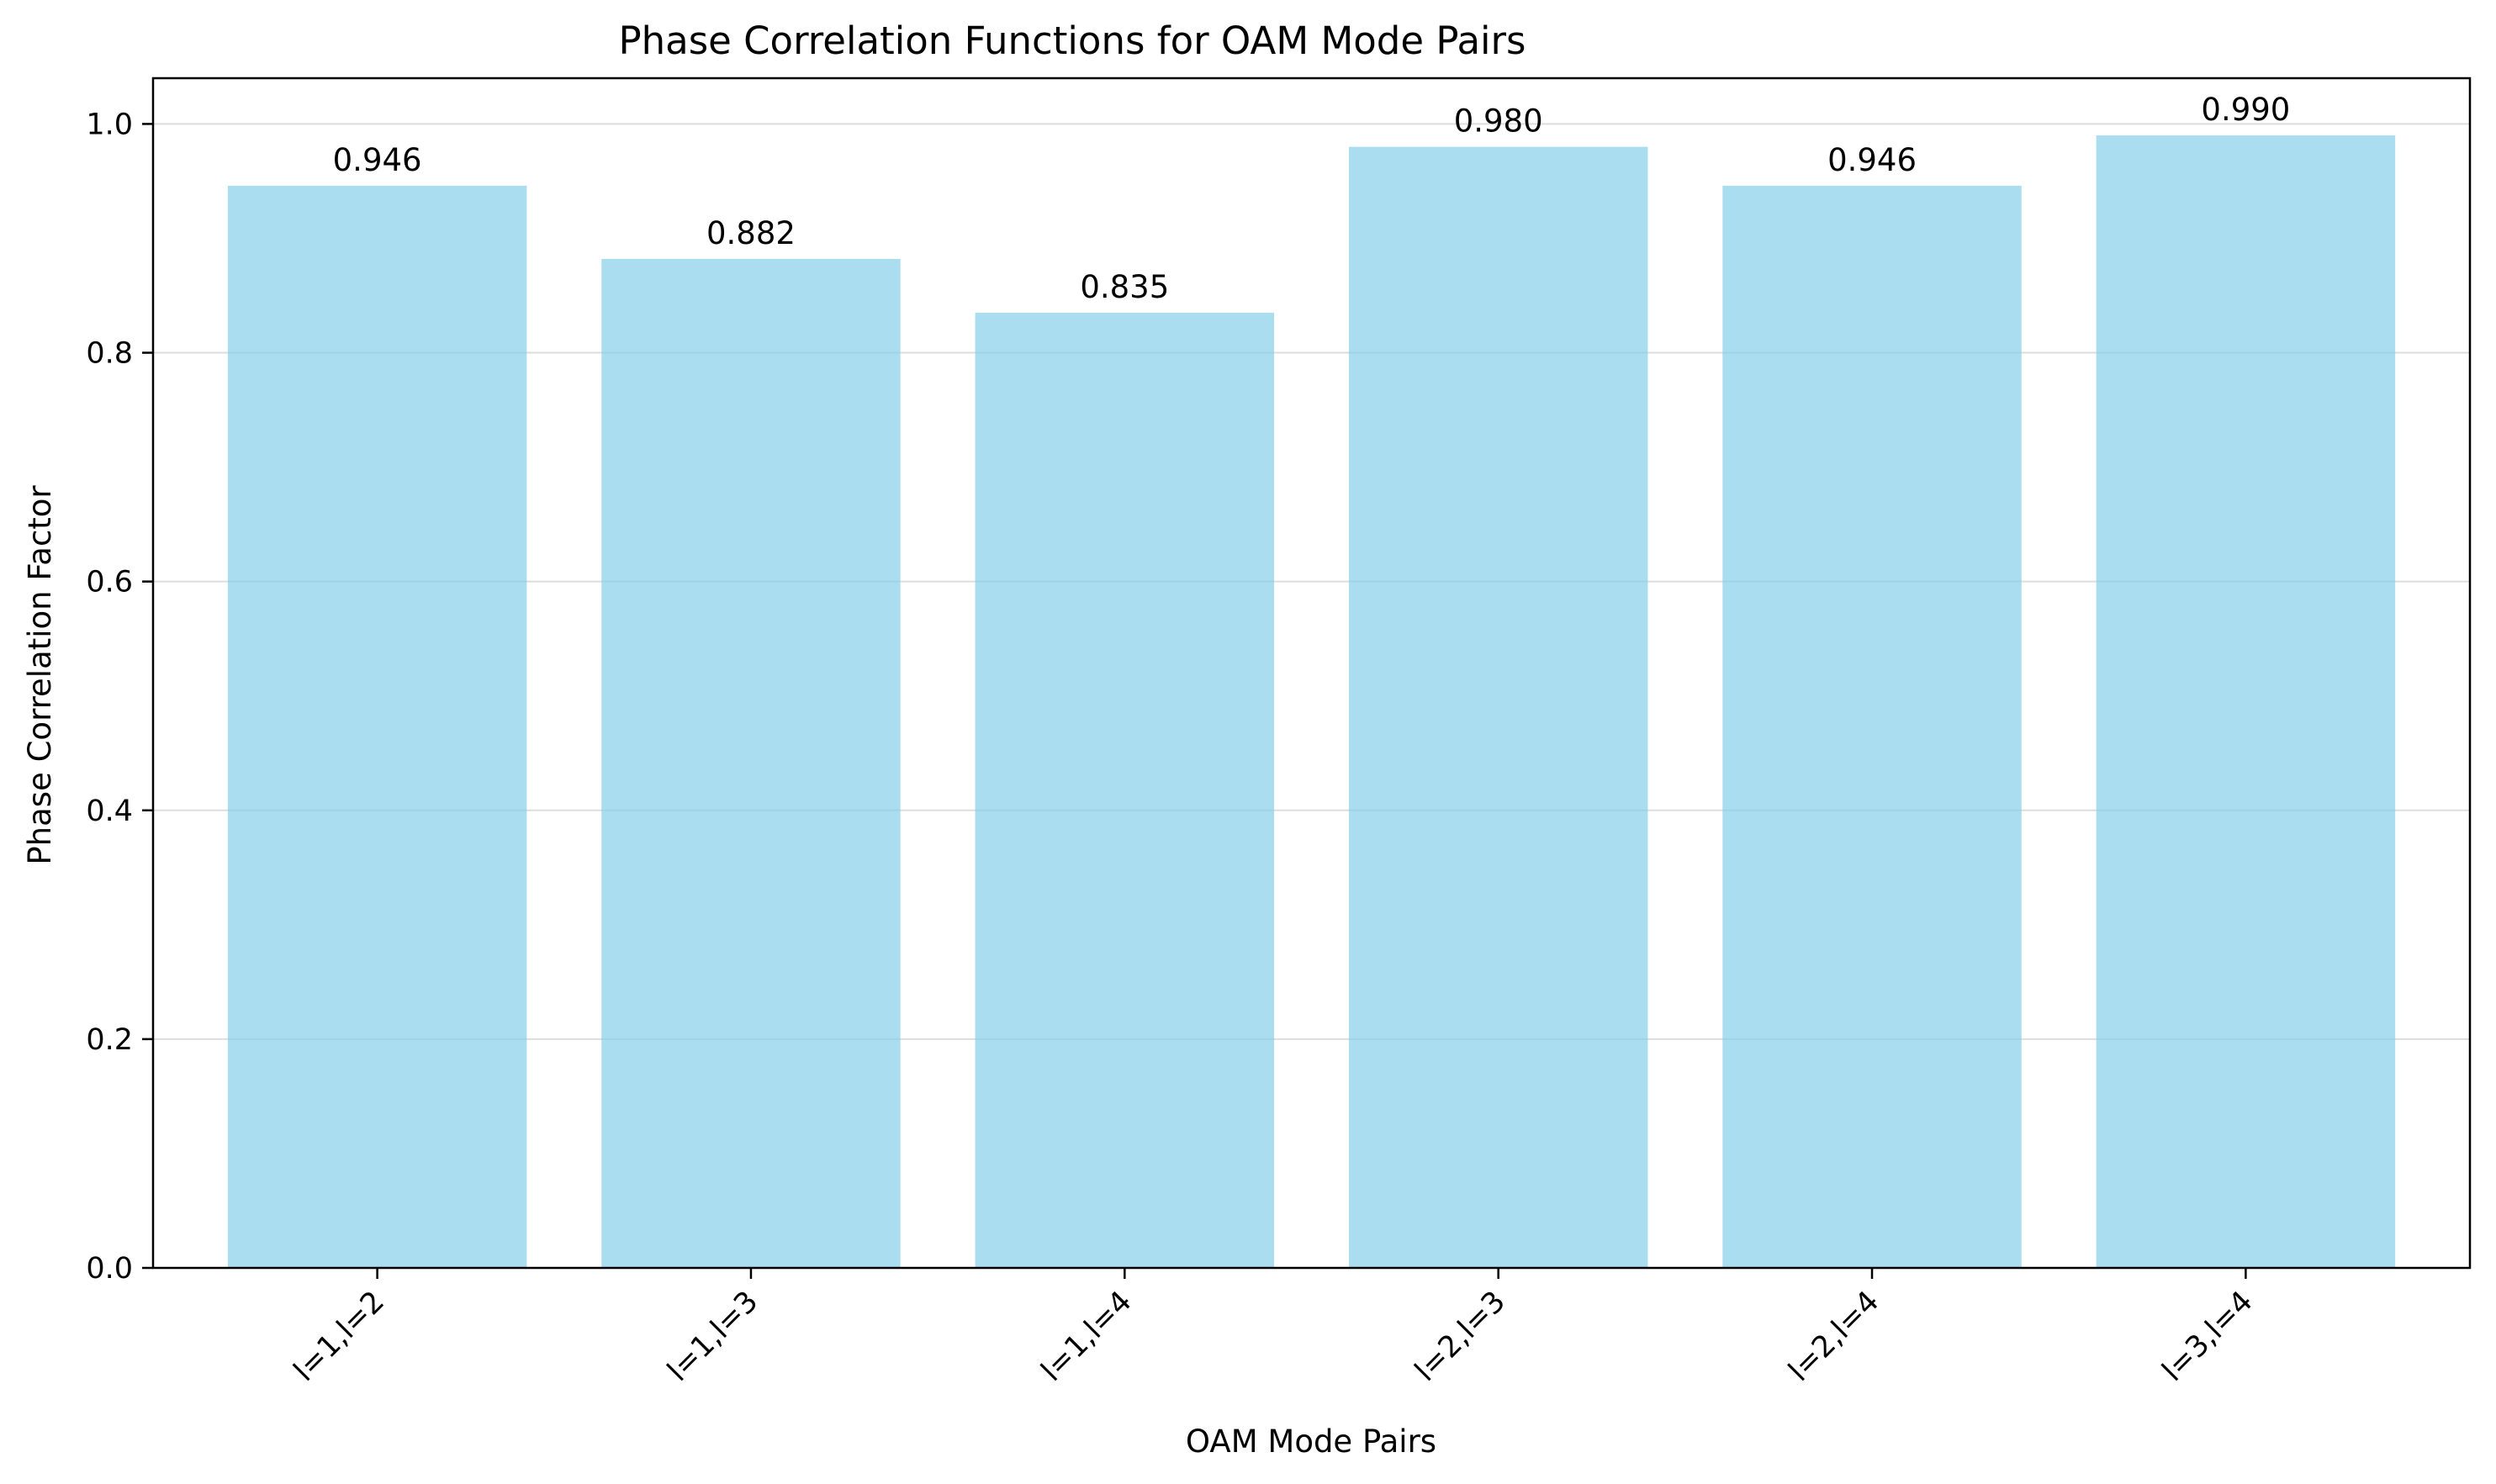 This screenshot has height=1484, width=2496. Describe the element at coordinates (40, 675) in the screenshot. I see `y-axis-label: Phase Correlation Factor` at that location.